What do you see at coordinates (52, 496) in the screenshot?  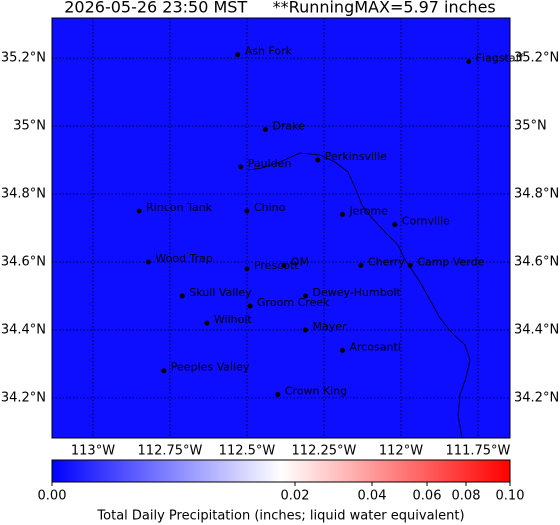 I see `colorbar-tick-label: 0.00` at bounding box center [52, 496].